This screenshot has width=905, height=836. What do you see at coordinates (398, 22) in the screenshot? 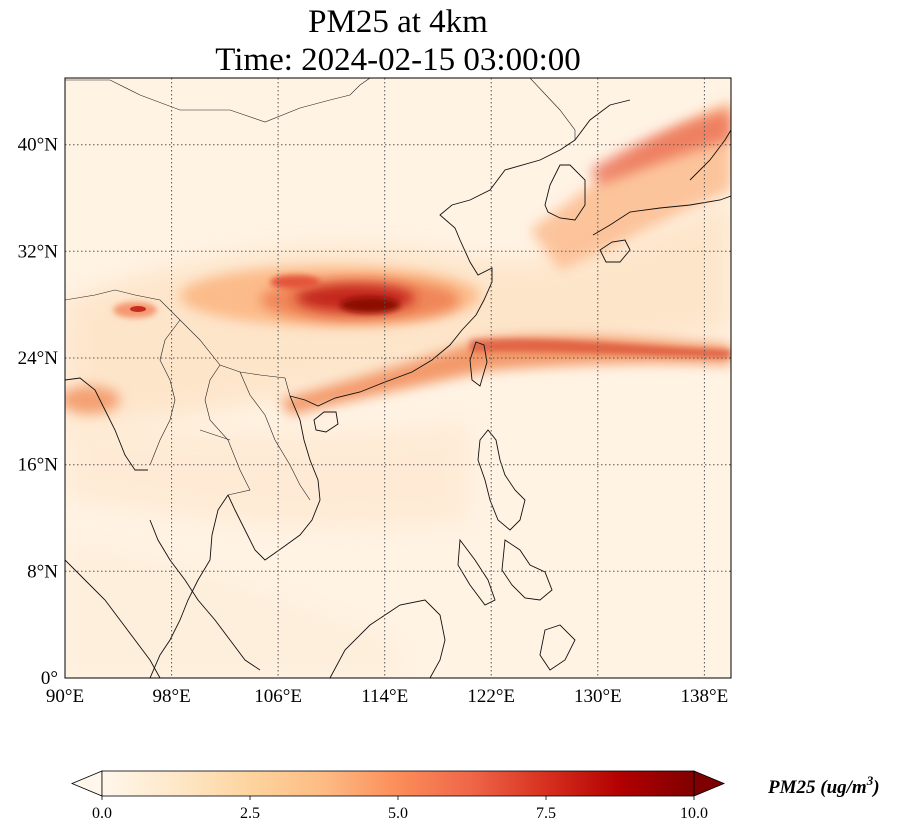
I see `map-title-line-1: PM25 at 4km` at bounding box center [398, 22].